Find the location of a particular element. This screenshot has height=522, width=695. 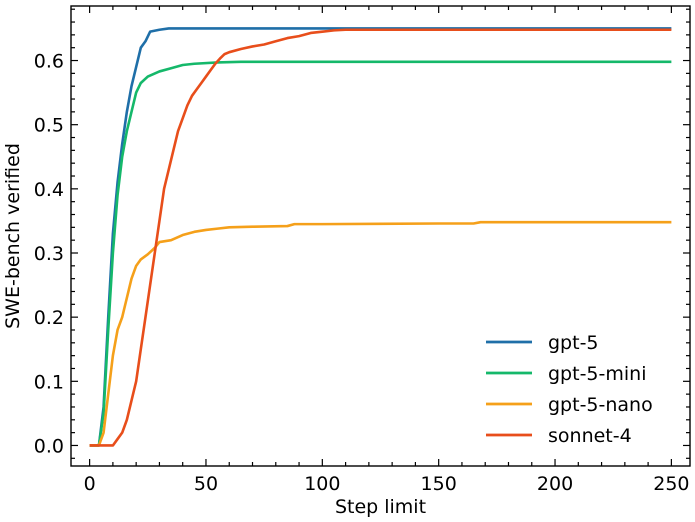

legend-label-gpt-5-mini: gpt-5-mini is located at coordinates (597, 374).